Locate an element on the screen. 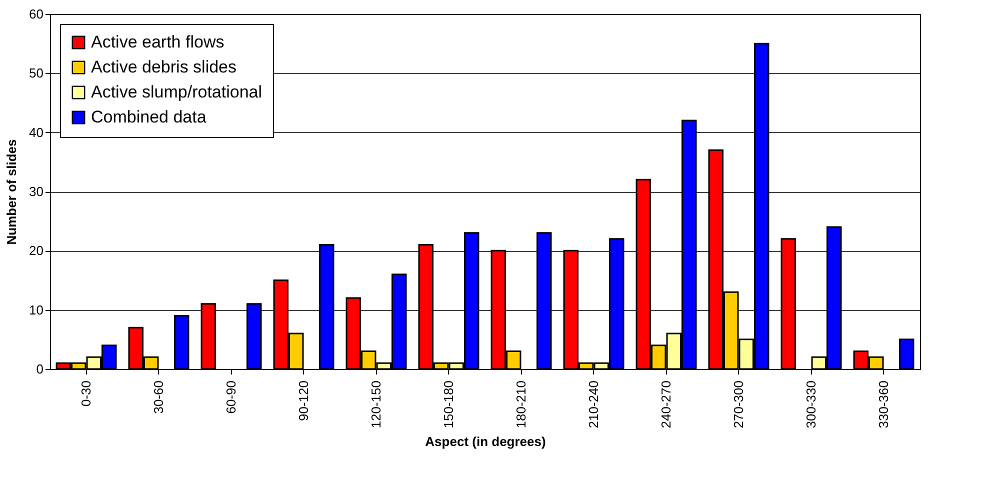  x-tick-label: 150-180 is located at coordinates (448, 404).